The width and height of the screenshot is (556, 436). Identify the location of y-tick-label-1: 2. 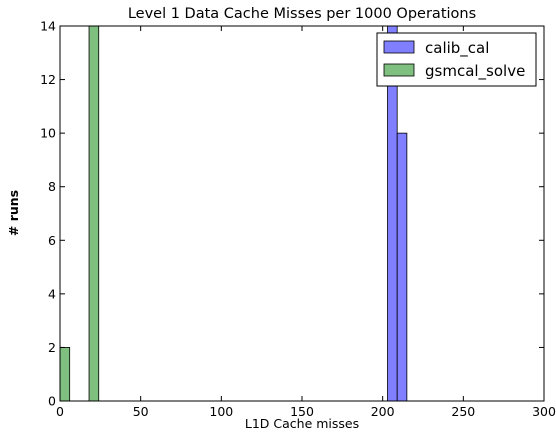
(52, 347).